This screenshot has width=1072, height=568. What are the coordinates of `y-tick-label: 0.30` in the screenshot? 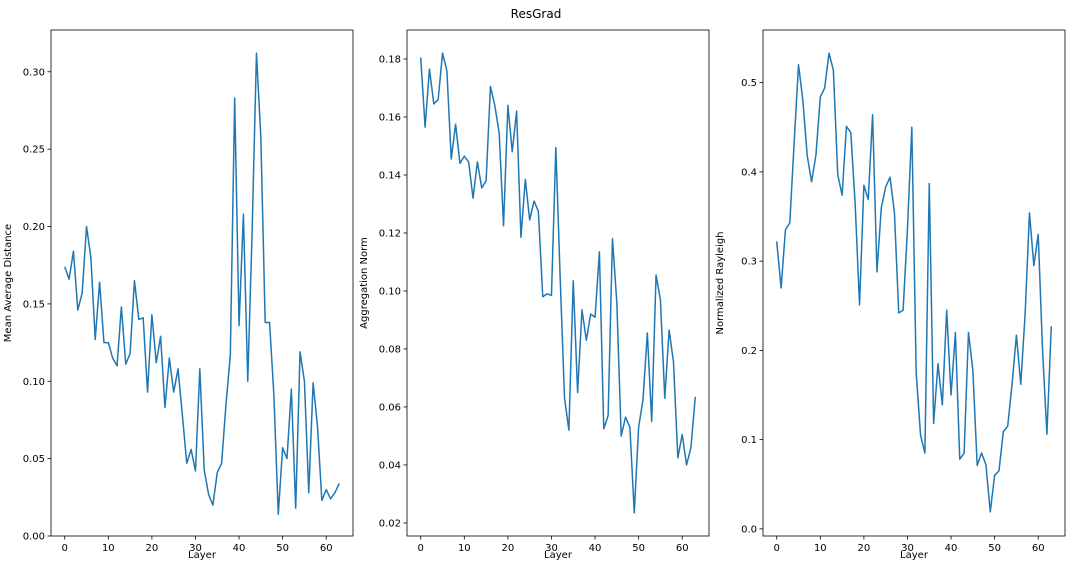 It's located at (34, 72).